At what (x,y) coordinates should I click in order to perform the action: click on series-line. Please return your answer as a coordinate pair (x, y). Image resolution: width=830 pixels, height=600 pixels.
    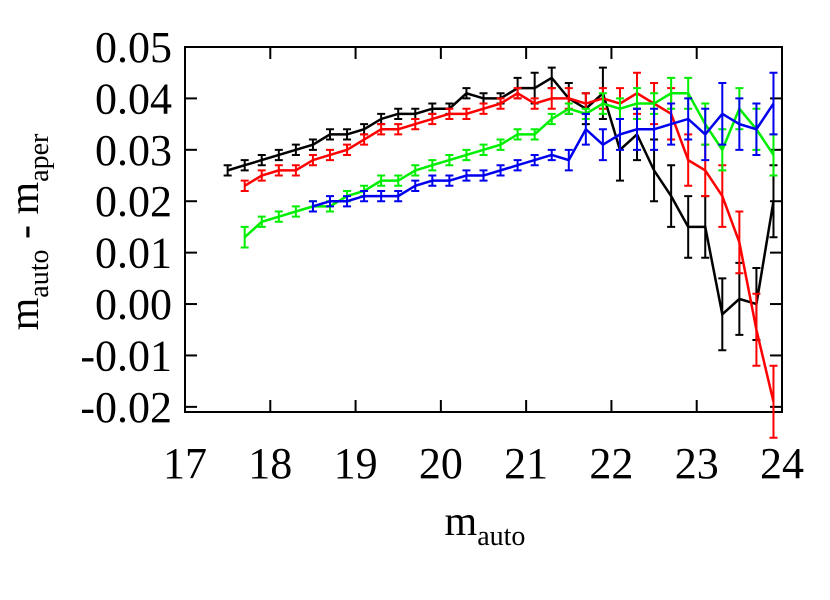
    Looking at the image, I should click on (543, 155).